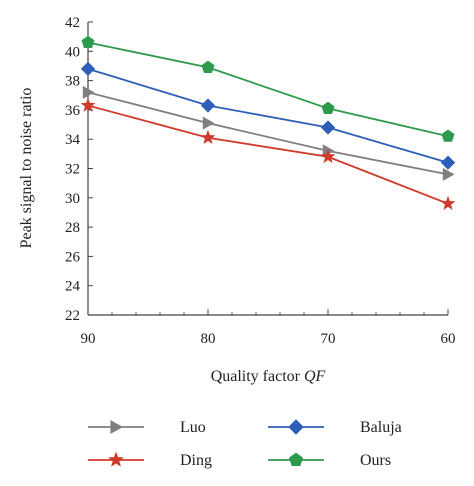 Image resolution: width=474 pixels, height=486 pixels. What do you see at coordinates (196, 460) in the screenshot?
I see `legend-label: Ding` at bounding box center [196, 460].